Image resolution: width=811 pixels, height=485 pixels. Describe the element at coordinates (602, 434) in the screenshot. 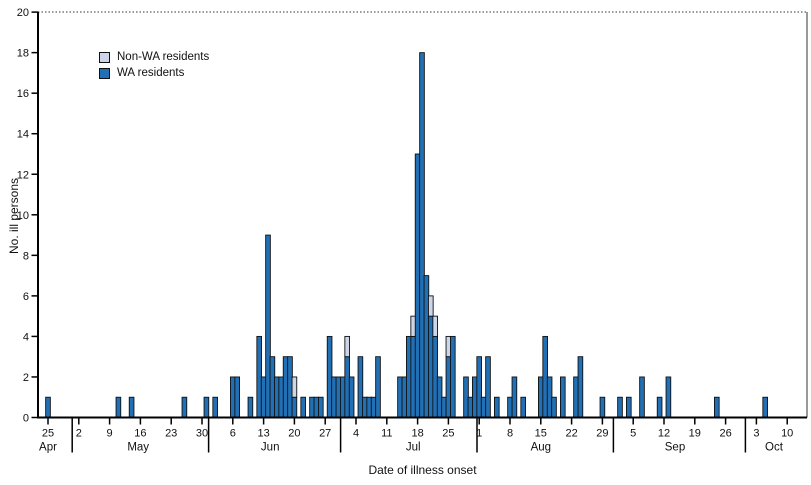

I see `x-tick-label: 29` at that location.